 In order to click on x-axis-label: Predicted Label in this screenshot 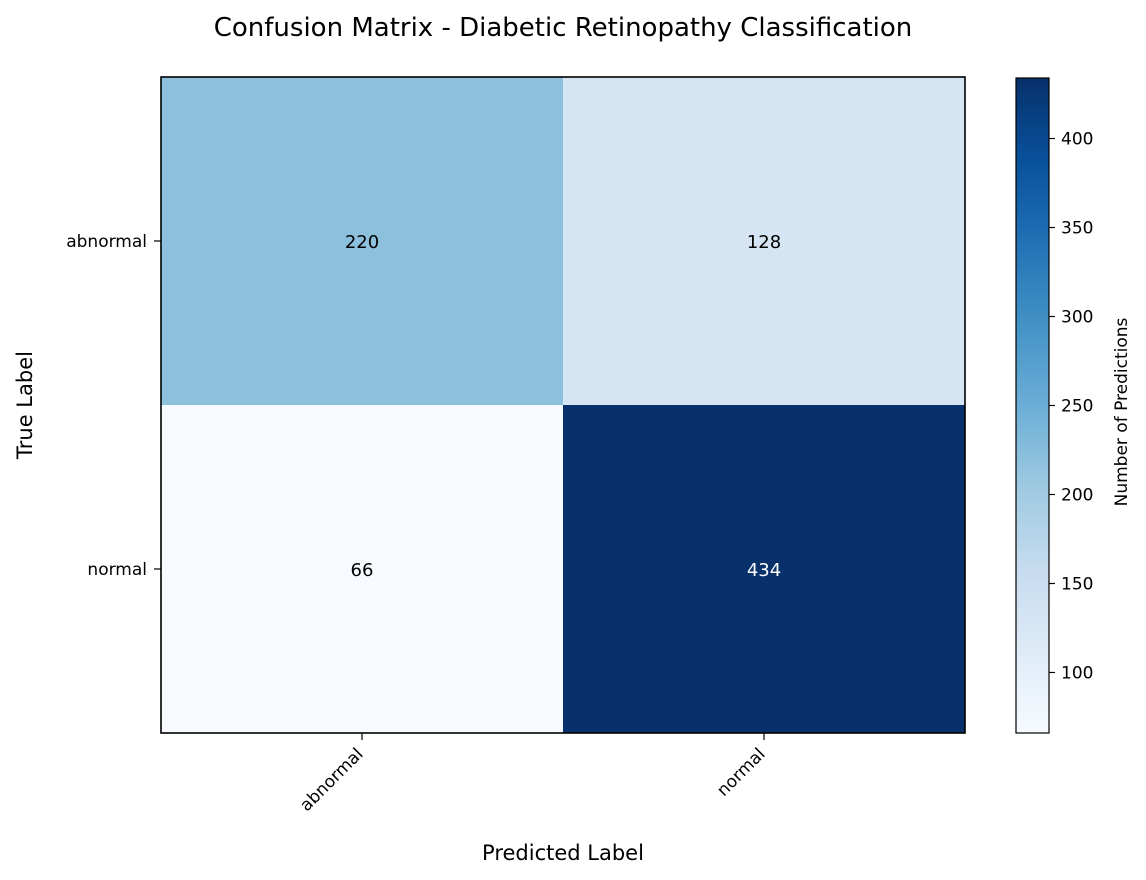, I will do `click(563, 853)`.